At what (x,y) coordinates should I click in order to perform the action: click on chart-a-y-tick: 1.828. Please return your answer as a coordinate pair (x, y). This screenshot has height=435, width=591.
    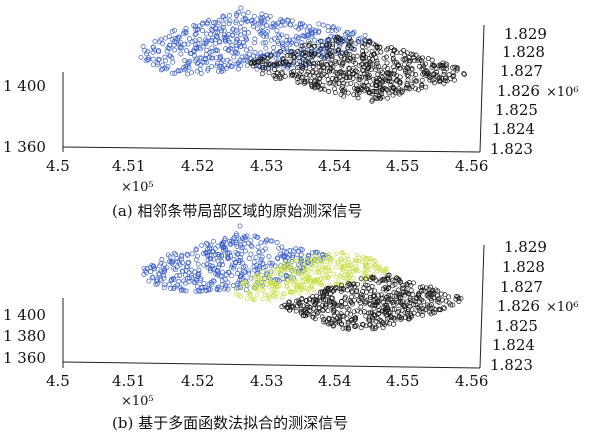
    Looking at the image, I should click on (523, 52).